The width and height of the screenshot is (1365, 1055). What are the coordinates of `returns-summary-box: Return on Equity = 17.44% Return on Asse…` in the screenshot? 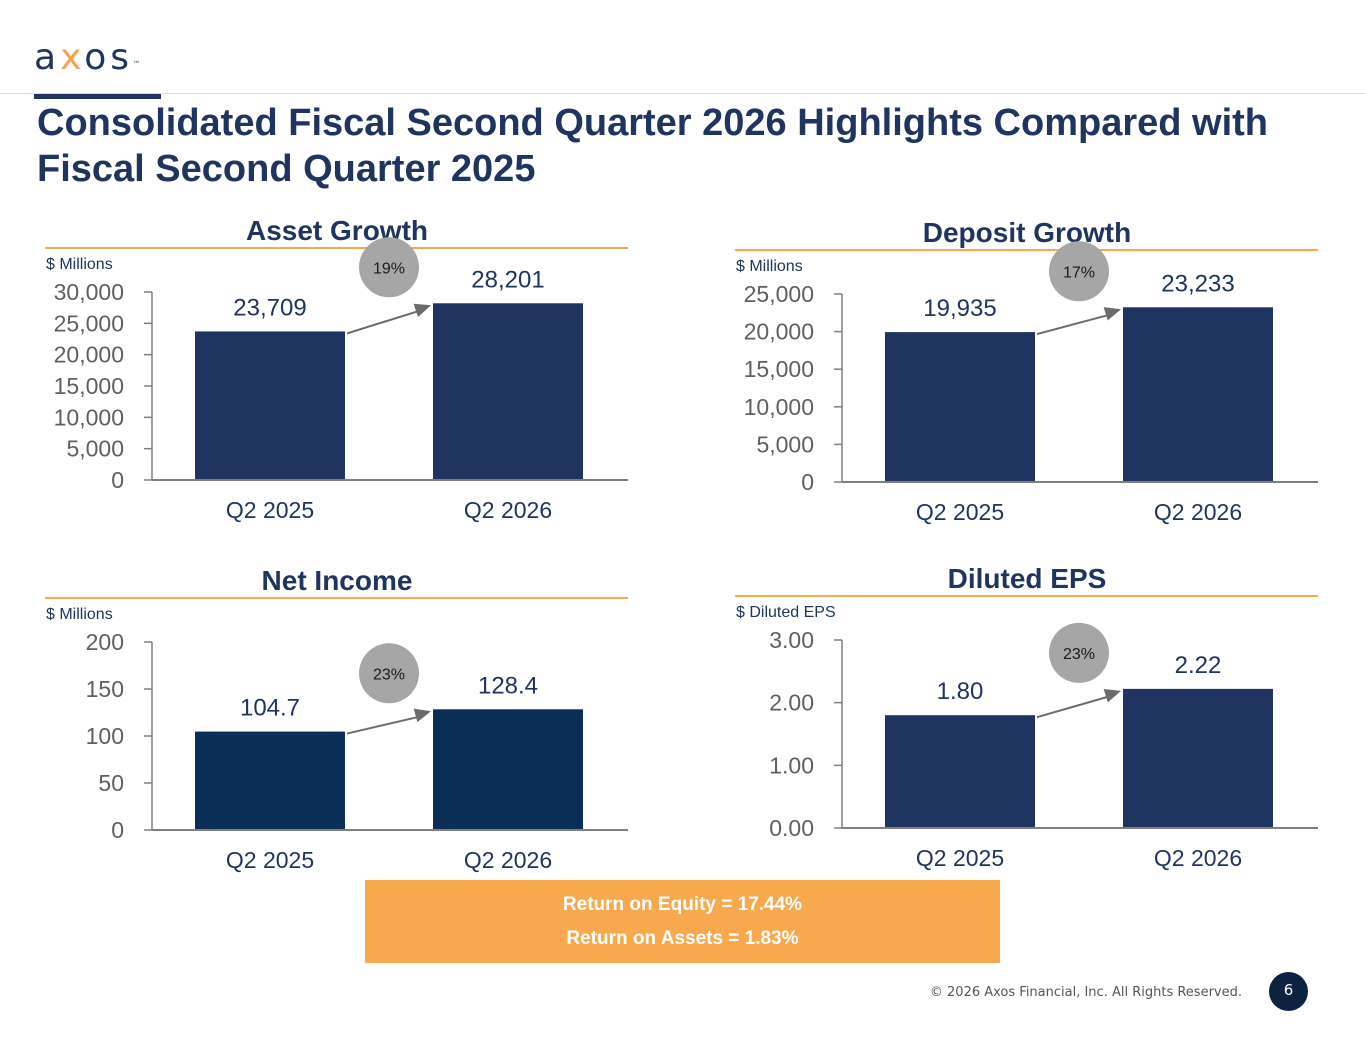 It's located at (682, 921).